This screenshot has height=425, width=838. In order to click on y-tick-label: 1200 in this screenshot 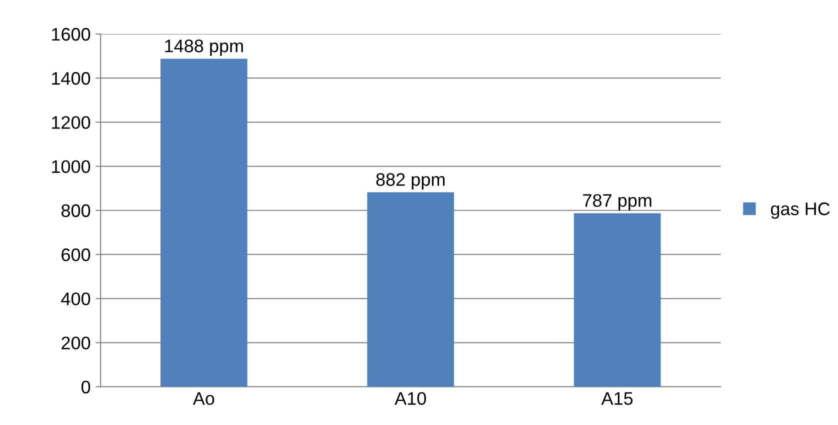, I will do `click(71, 122)`.